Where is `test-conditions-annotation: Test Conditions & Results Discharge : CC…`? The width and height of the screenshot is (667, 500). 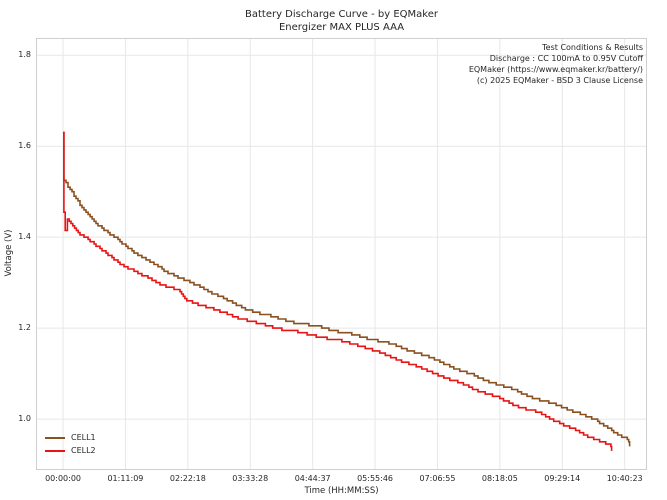
test-conditions-annotation: Test Conditions & Results Discharge : CC… is located at coordinates (556, 64).